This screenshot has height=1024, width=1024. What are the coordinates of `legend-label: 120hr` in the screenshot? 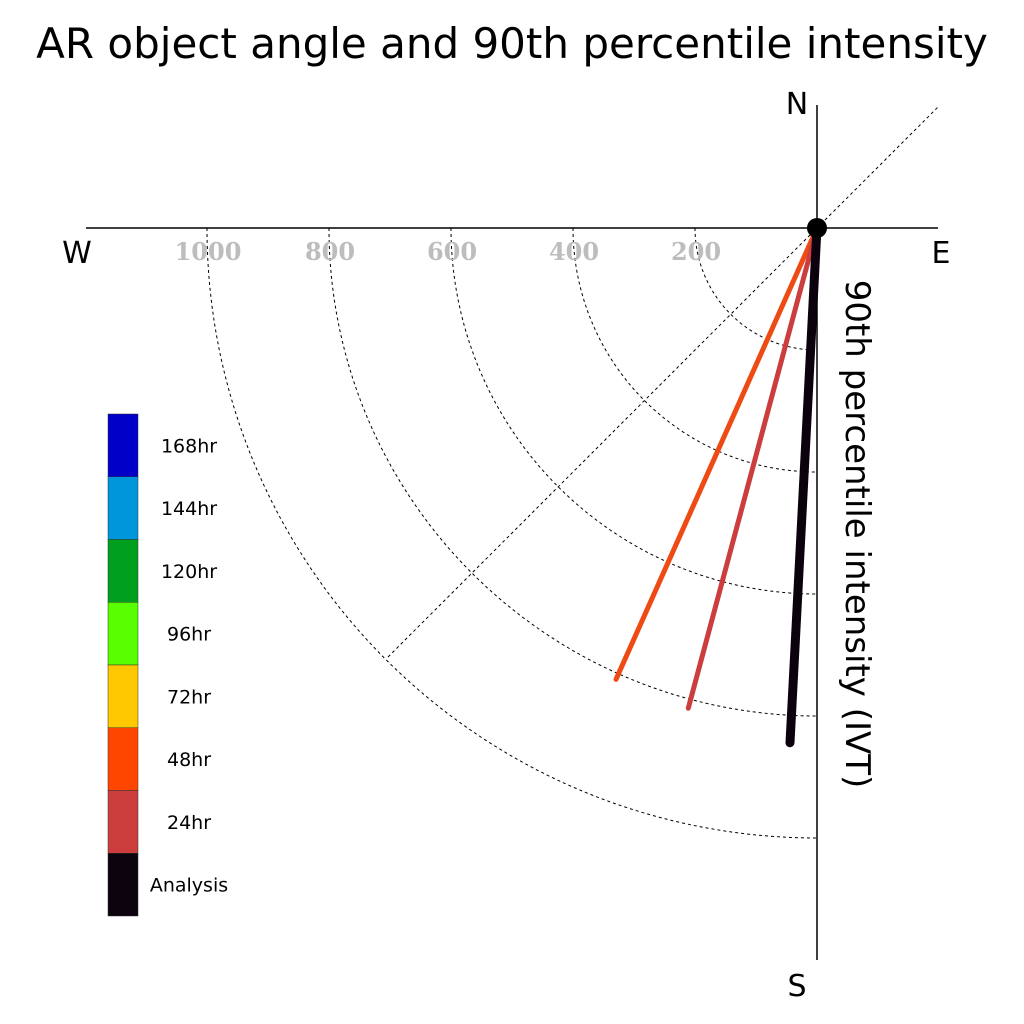 It's located at (189, 572).